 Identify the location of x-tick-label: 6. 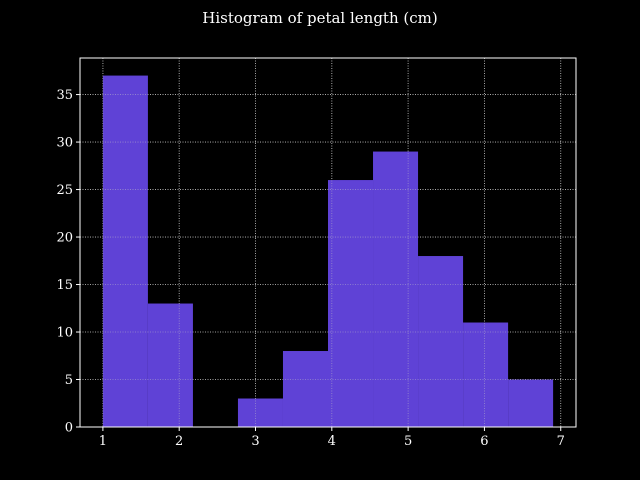
(484, 441).